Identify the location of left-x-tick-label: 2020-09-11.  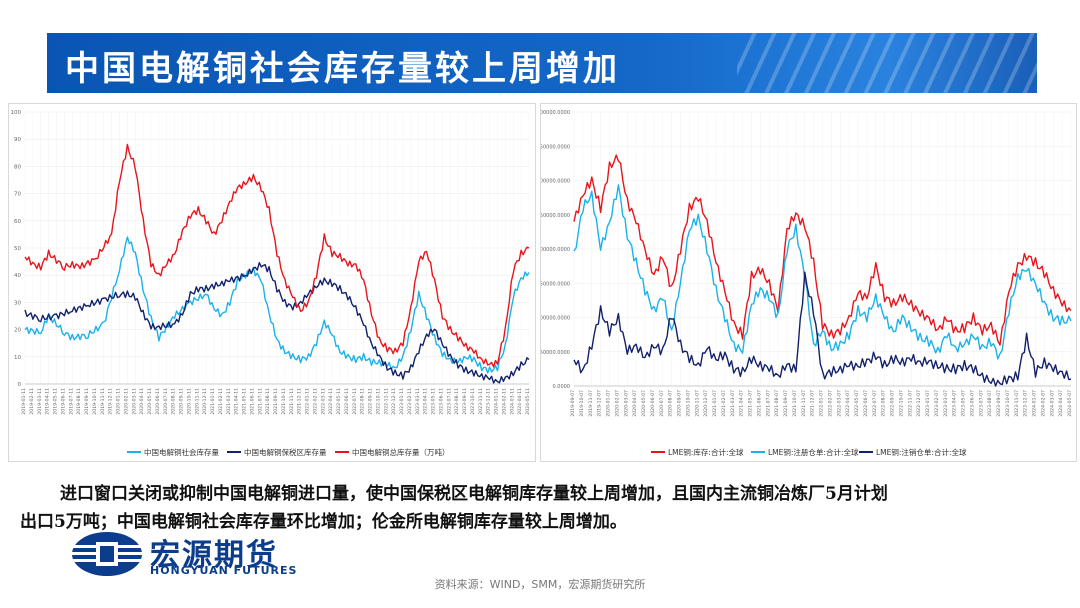
(182, 401).